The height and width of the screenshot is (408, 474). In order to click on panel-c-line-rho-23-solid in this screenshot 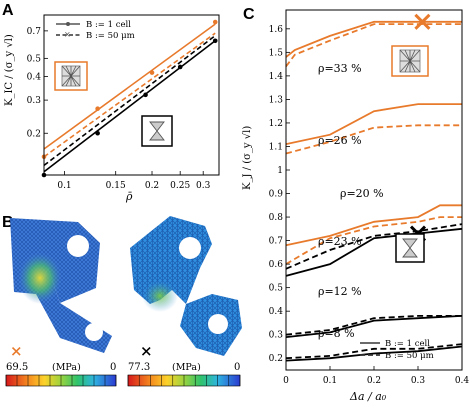, I will do `click(374, 252)`.